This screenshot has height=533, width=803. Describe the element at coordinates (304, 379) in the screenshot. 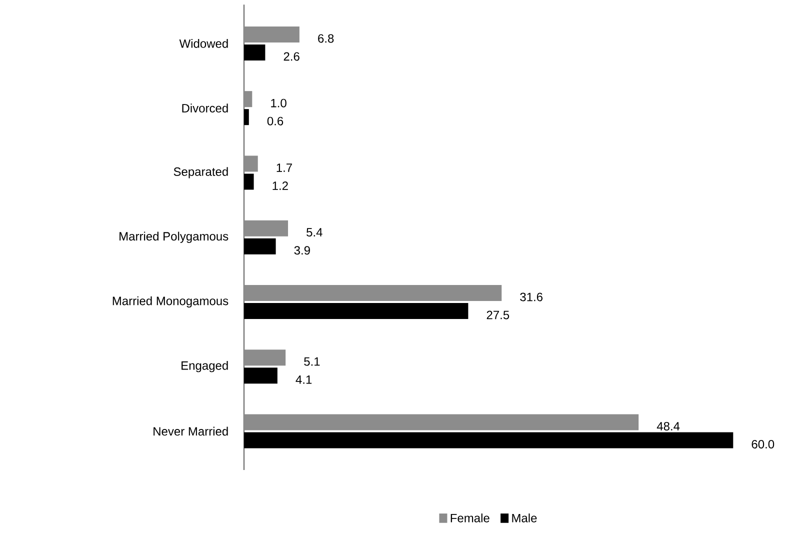

I see `data-label: 4.1` at that location.